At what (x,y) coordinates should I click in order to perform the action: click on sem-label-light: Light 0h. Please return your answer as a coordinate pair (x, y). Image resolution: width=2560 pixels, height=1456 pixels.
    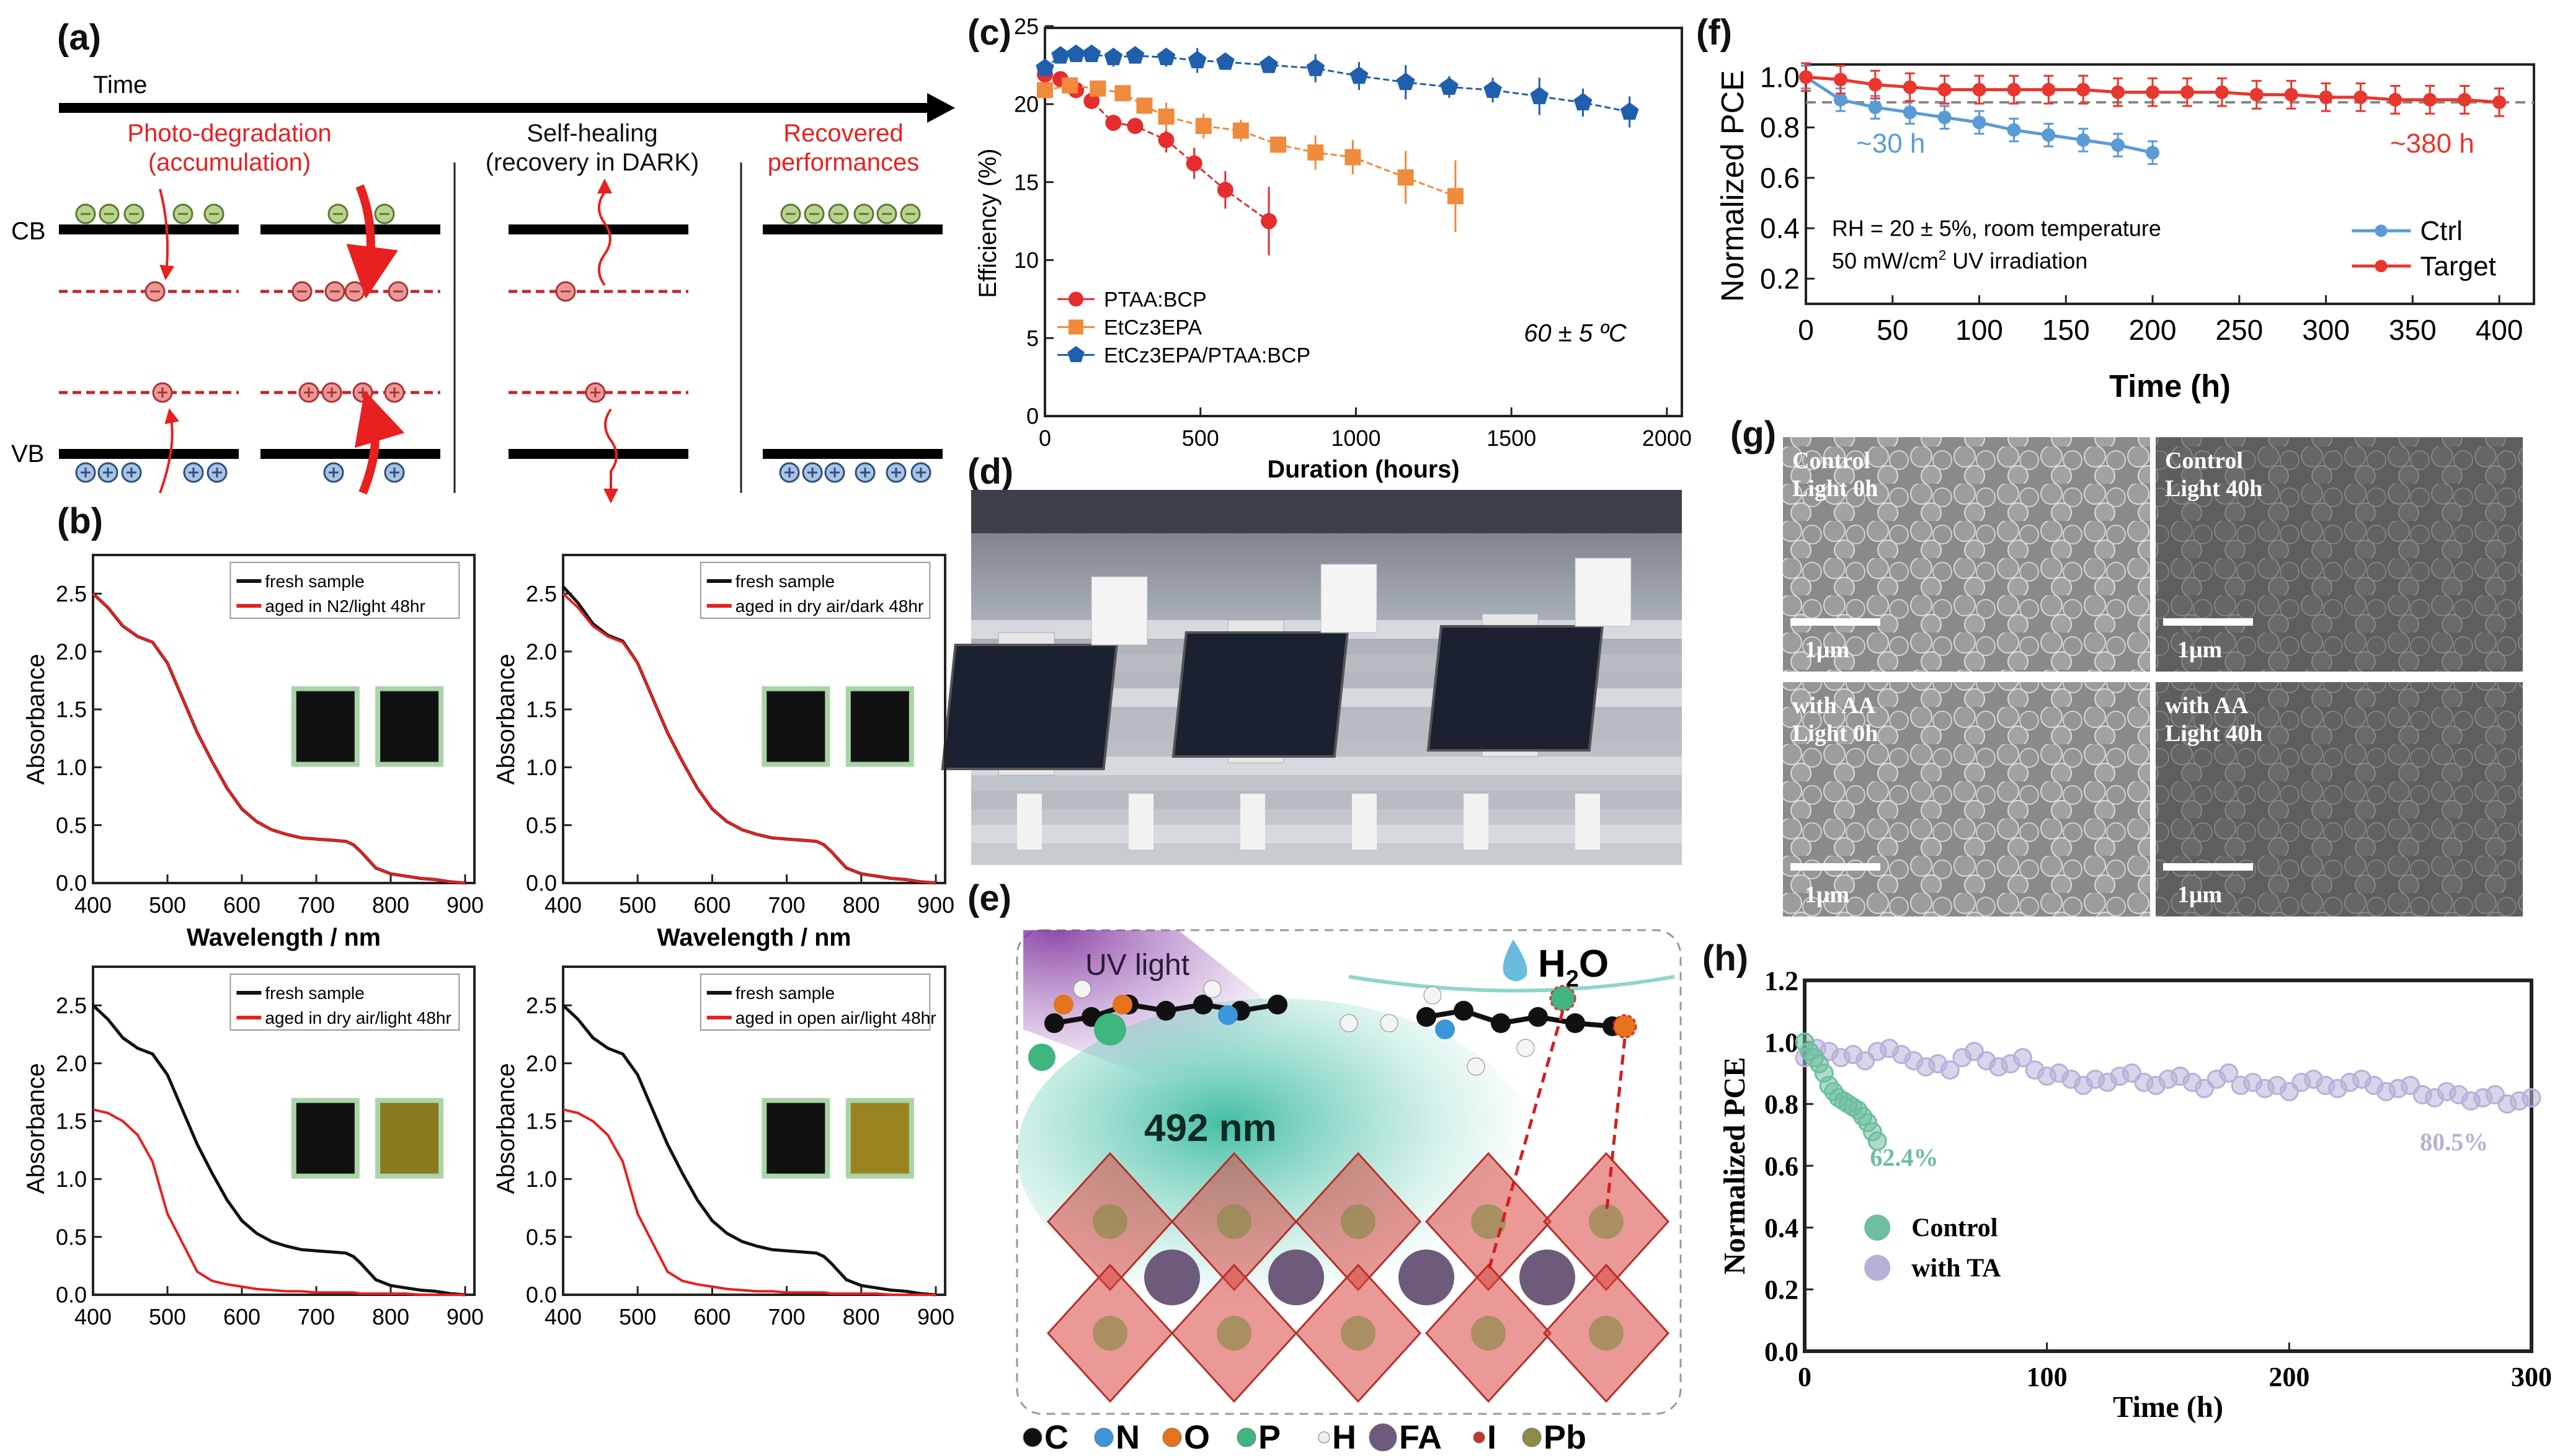
    Looking at the image, I should click on (1835, 734).